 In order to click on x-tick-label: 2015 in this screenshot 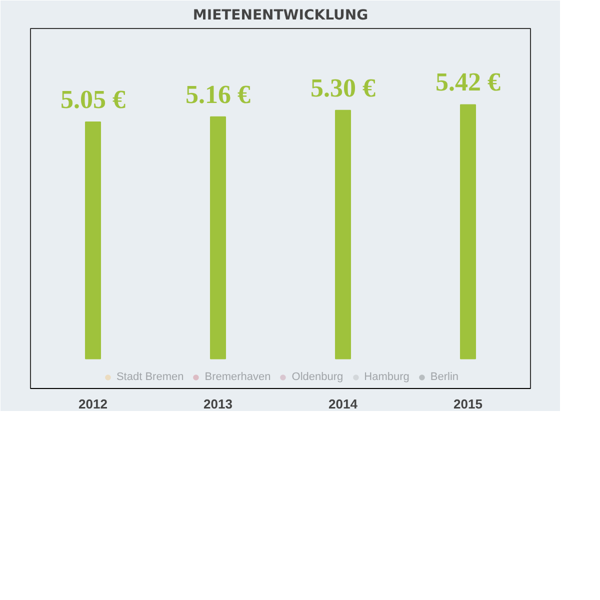, I will do `click(468, 404)`.